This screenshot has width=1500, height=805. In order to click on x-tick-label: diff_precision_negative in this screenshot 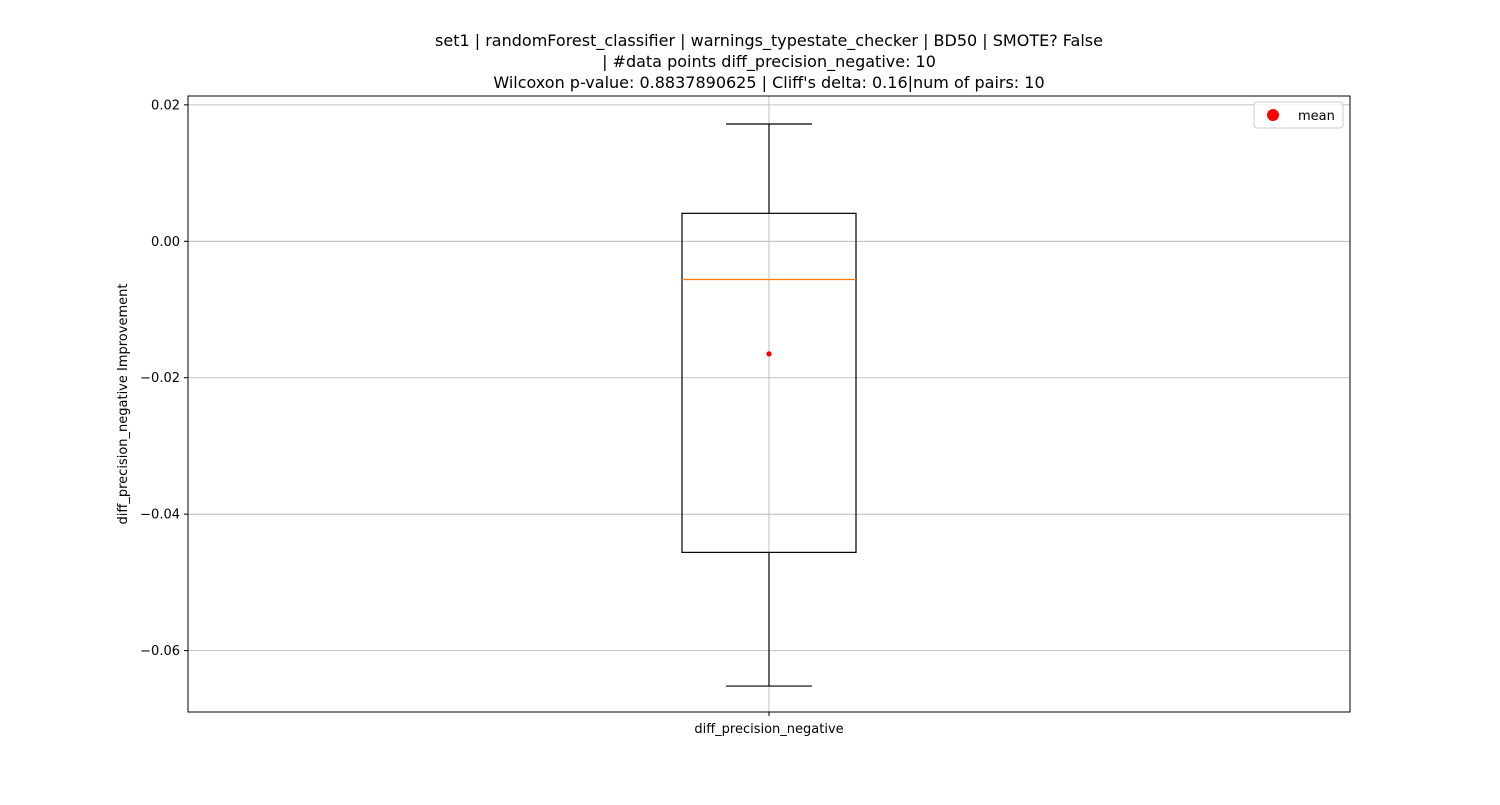, I will do `click(768, 729)`.